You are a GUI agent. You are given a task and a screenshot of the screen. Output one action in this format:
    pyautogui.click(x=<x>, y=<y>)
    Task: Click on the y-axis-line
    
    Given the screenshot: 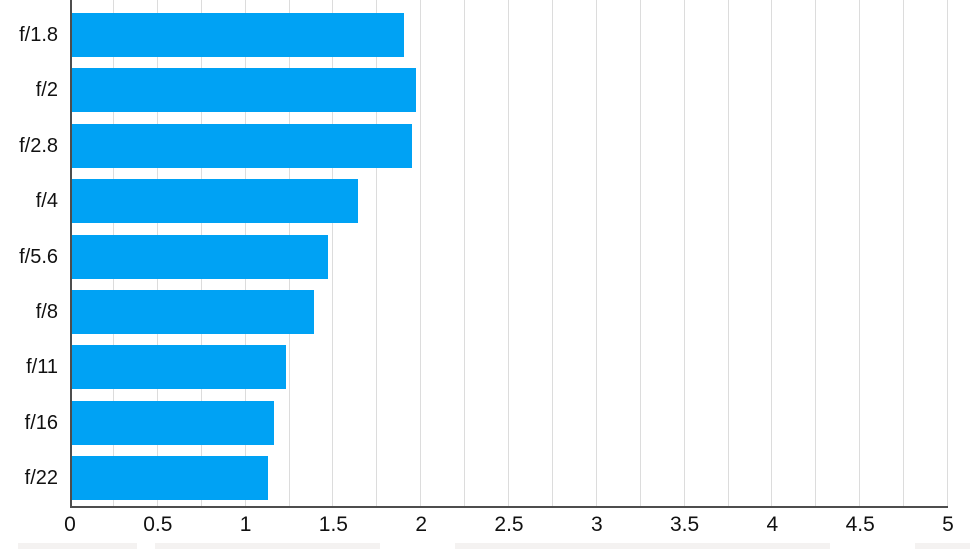 What is the action you would take?
    pyautogui.click(x=71, y=254)
    